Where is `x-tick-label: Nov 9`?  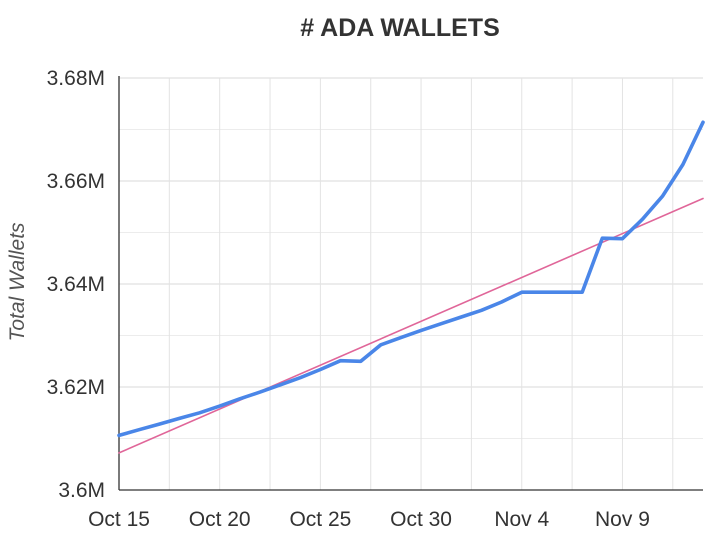
x-tick-label: Nov 9 is located at coordinates (622, 519).